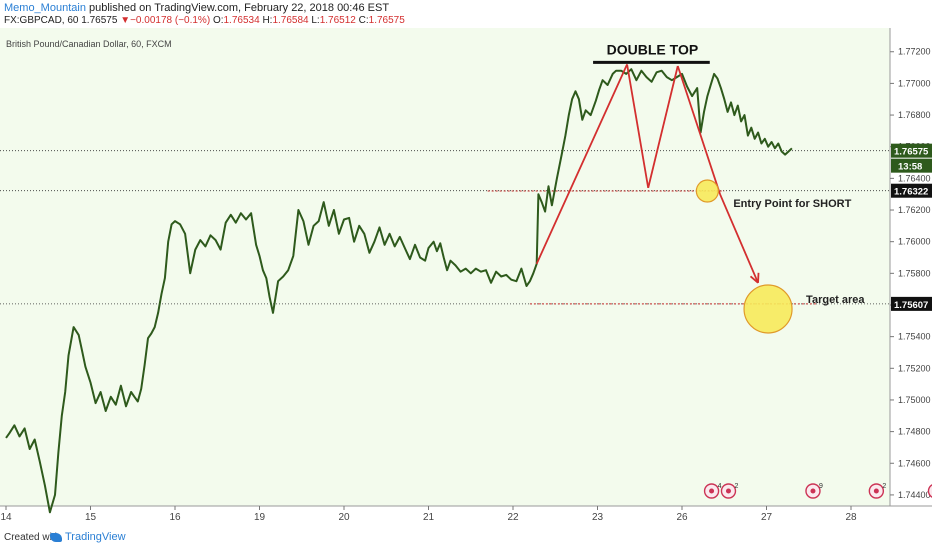 The width and height of the screenshot is (932, 550). I want to click on x-tick-label: 22, so click(513, 517).